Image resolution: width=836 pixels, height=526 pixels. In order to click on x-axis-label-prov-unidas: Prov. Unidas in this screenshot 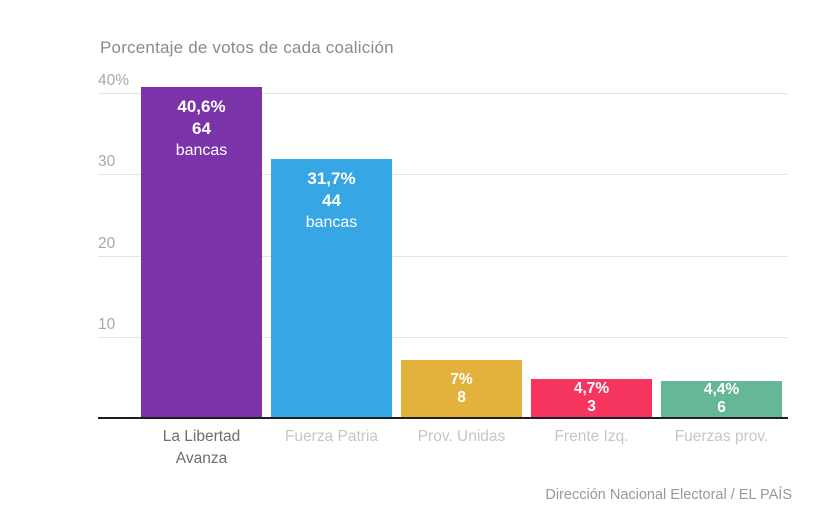, I will do `click(461, 436)`.